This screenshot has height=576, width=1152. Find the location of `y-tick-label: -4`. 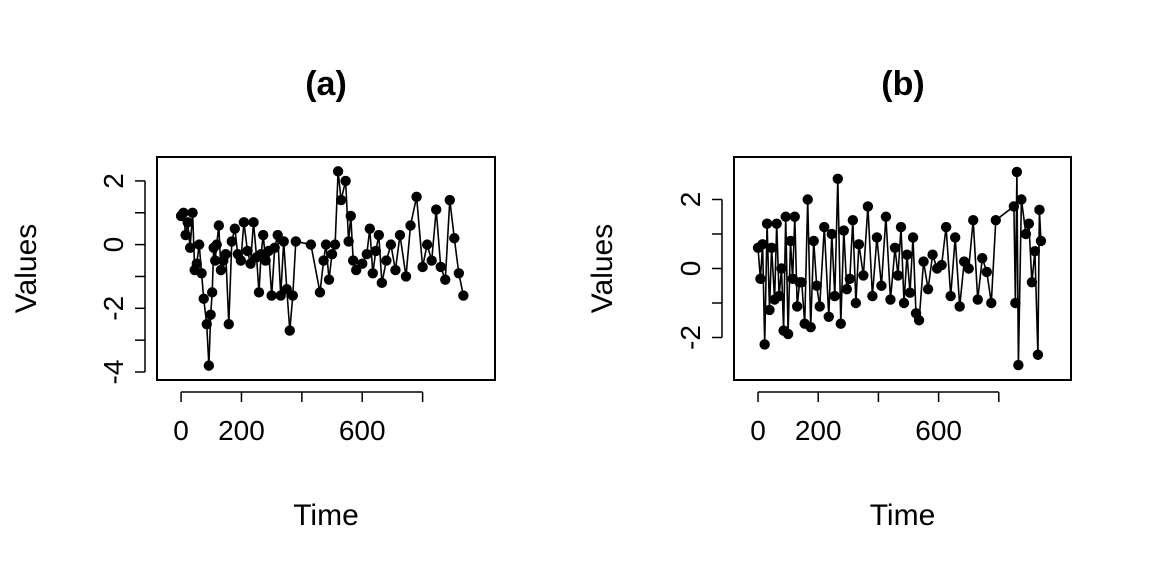

y-tick-label: -4 is located at coordinates (113, 372).